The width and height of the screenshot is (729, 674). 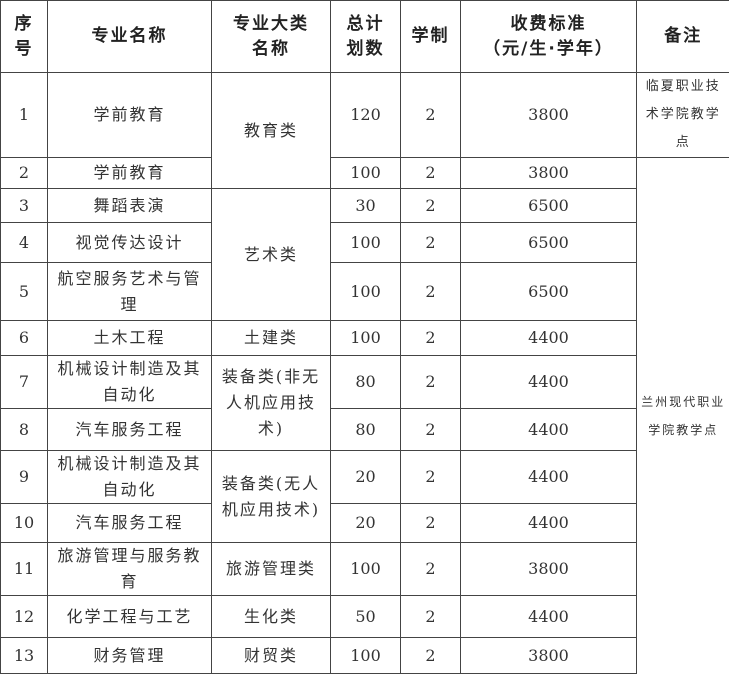 What do you see at coordinates (271, 497) in the screenshot?
I see `category: 装备类(无人机应用技术)` at bounding box center [271, 497].